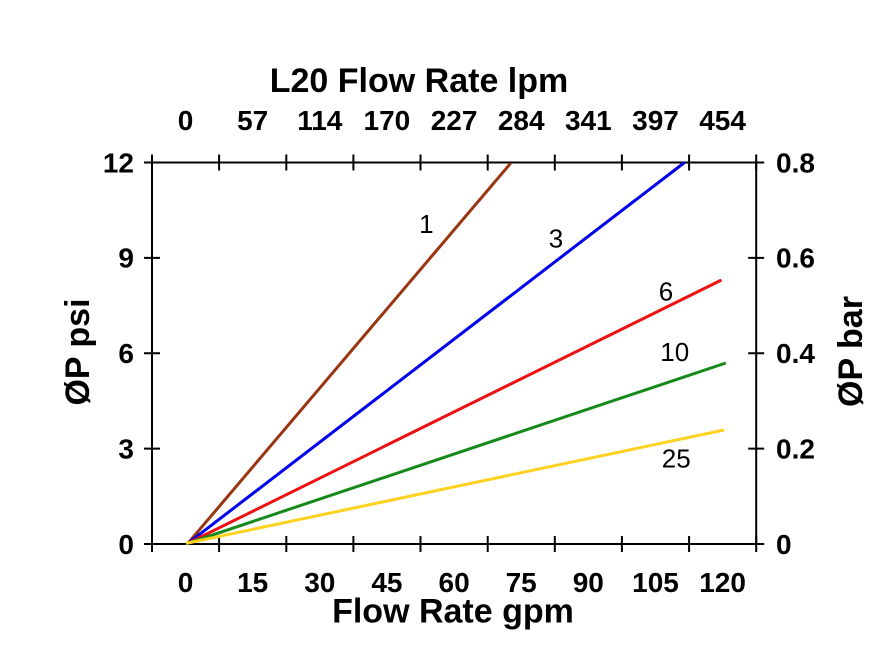 This screenshot has width=878, height=646. I want to click on svg-text: L20 Flow Rate lpm, so click(419, 81).